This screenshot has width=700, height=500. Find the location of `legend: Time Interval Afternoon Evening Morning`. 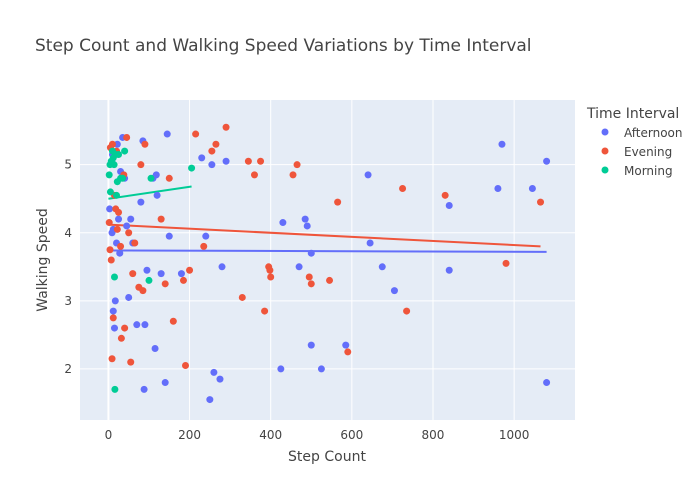

legend: Time Interval Afternoon Evening Morning is located at coordinates (634, 142).